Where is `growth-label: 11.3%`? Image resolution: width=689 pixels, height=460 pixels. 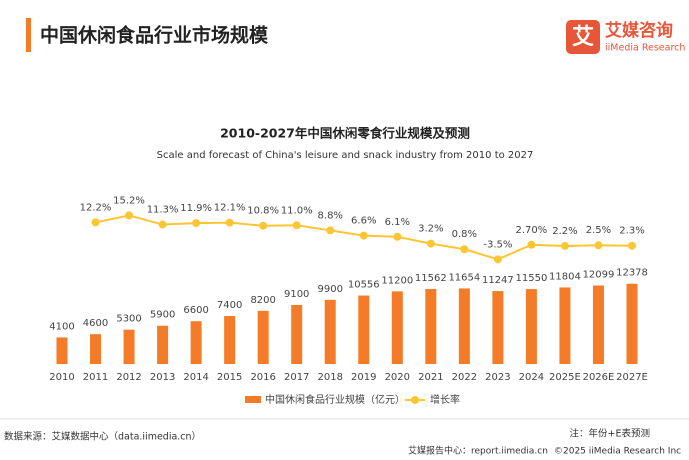 growth-label: 11.3% is located at coordinates (163, 210).